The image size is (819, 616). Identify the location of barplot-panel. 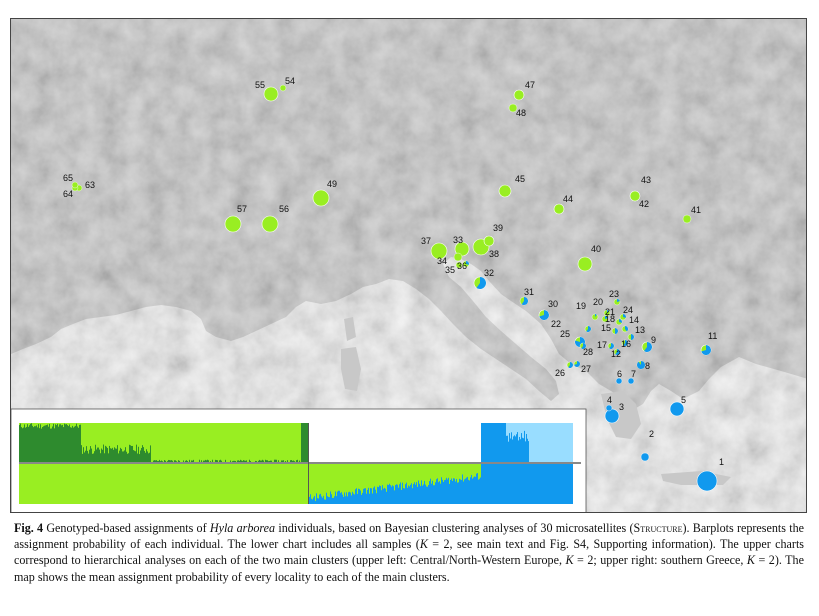
(299, 460).